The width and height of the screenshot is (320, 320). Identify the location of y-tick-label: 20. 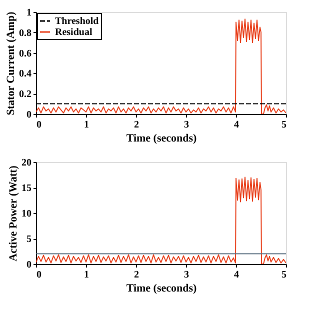
(27, 163).